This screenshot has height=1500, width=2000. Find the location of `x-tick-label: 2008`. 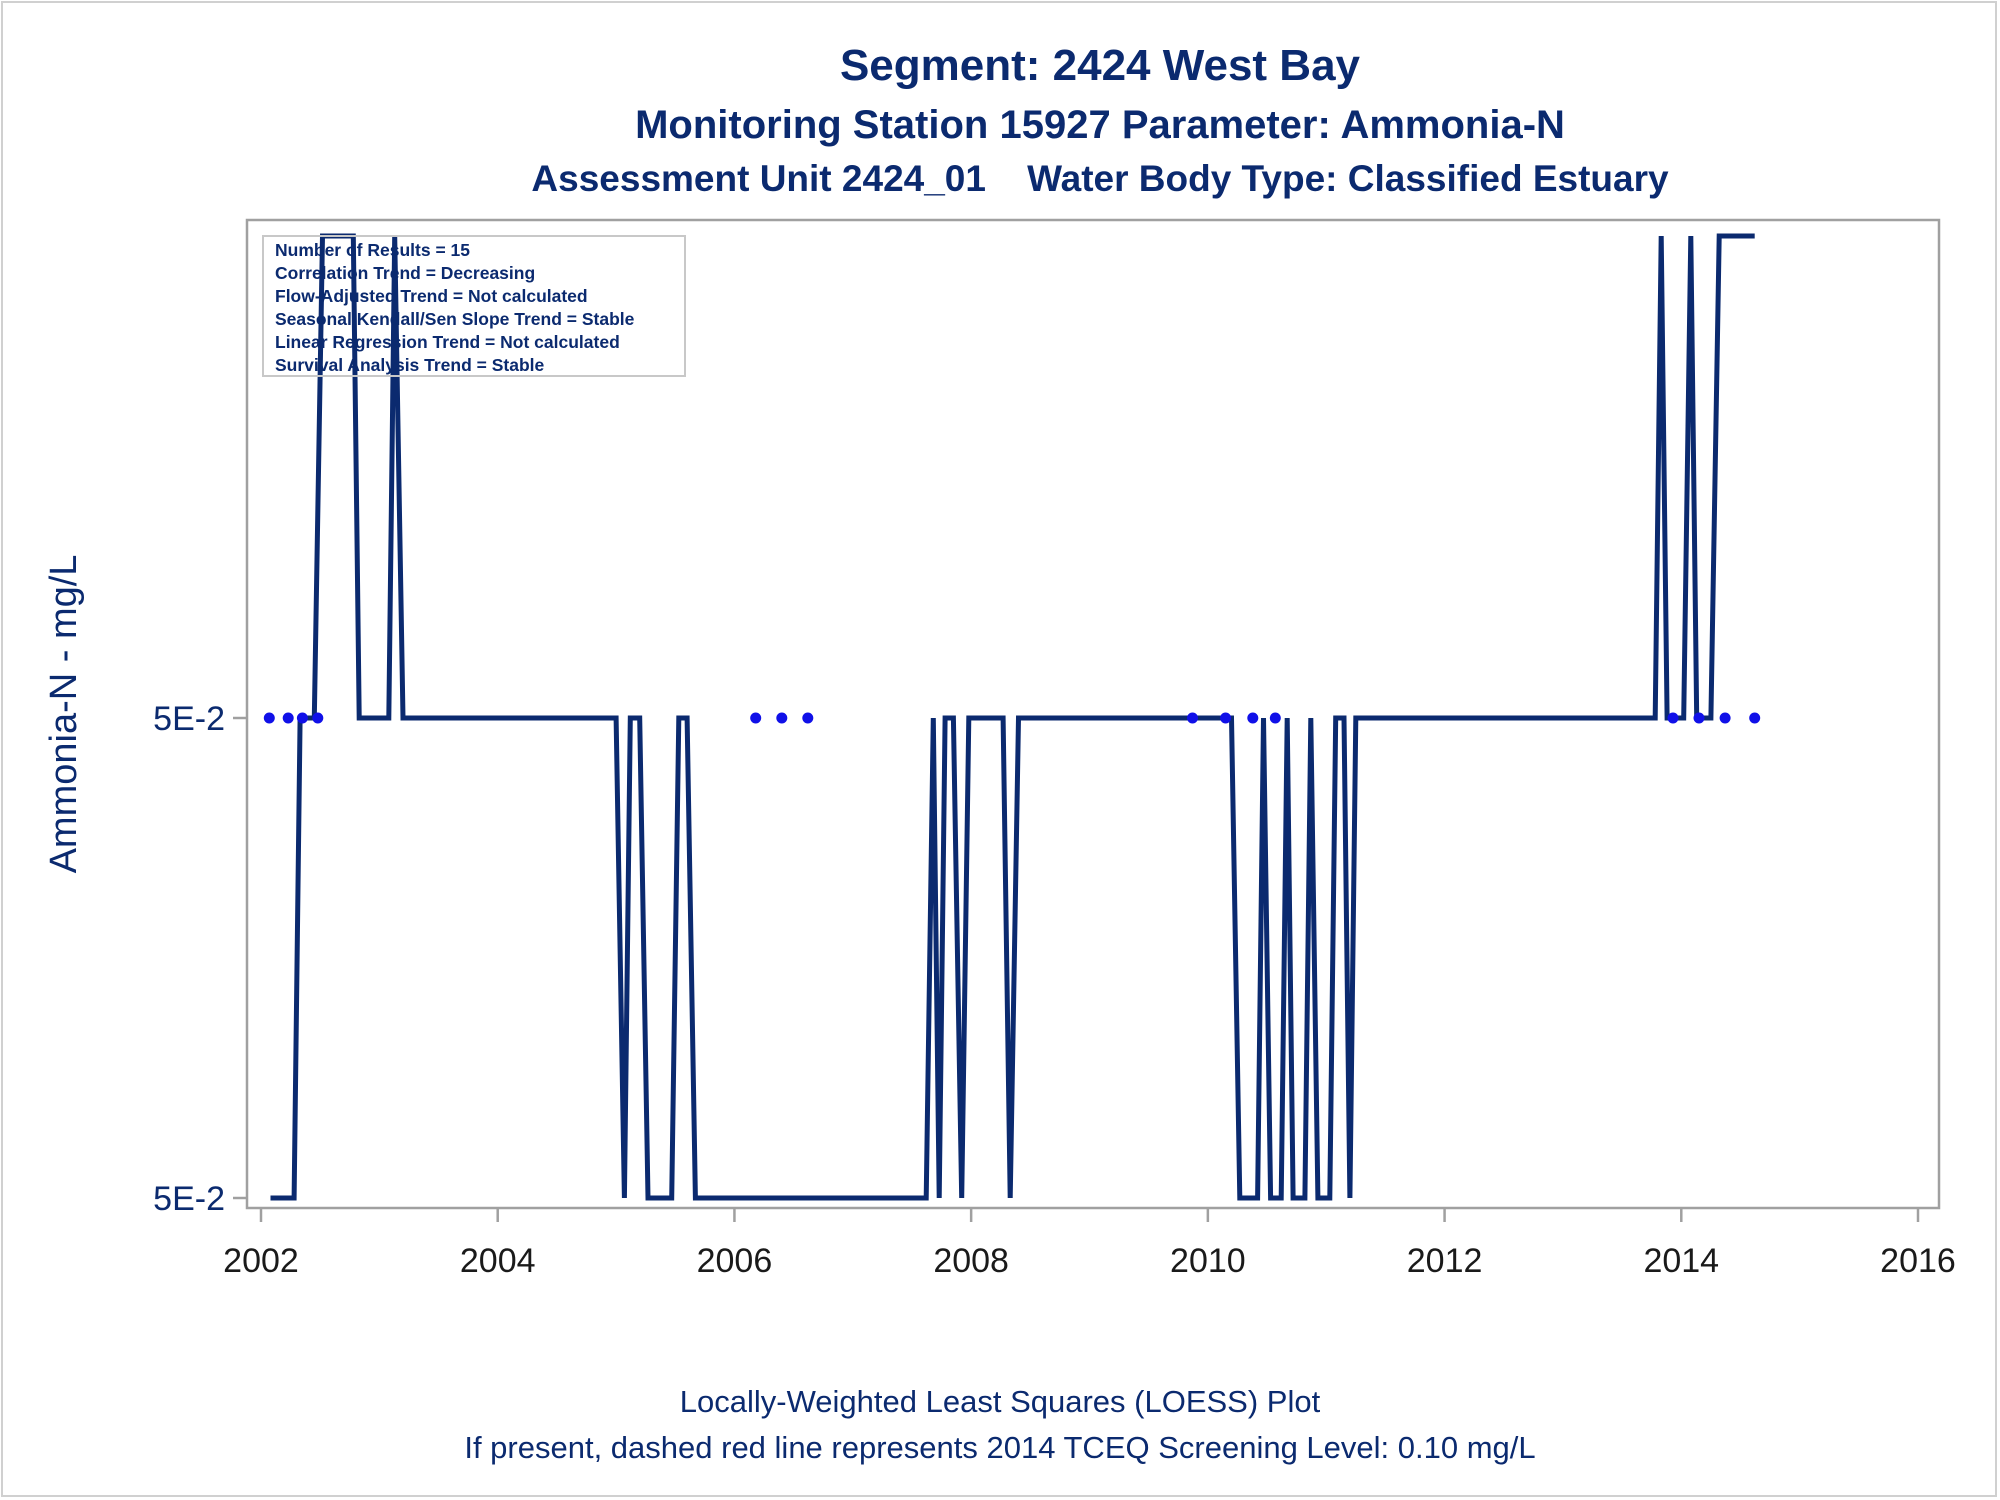

x-tick-label: 2008 is located at coordinates (971, 1261).